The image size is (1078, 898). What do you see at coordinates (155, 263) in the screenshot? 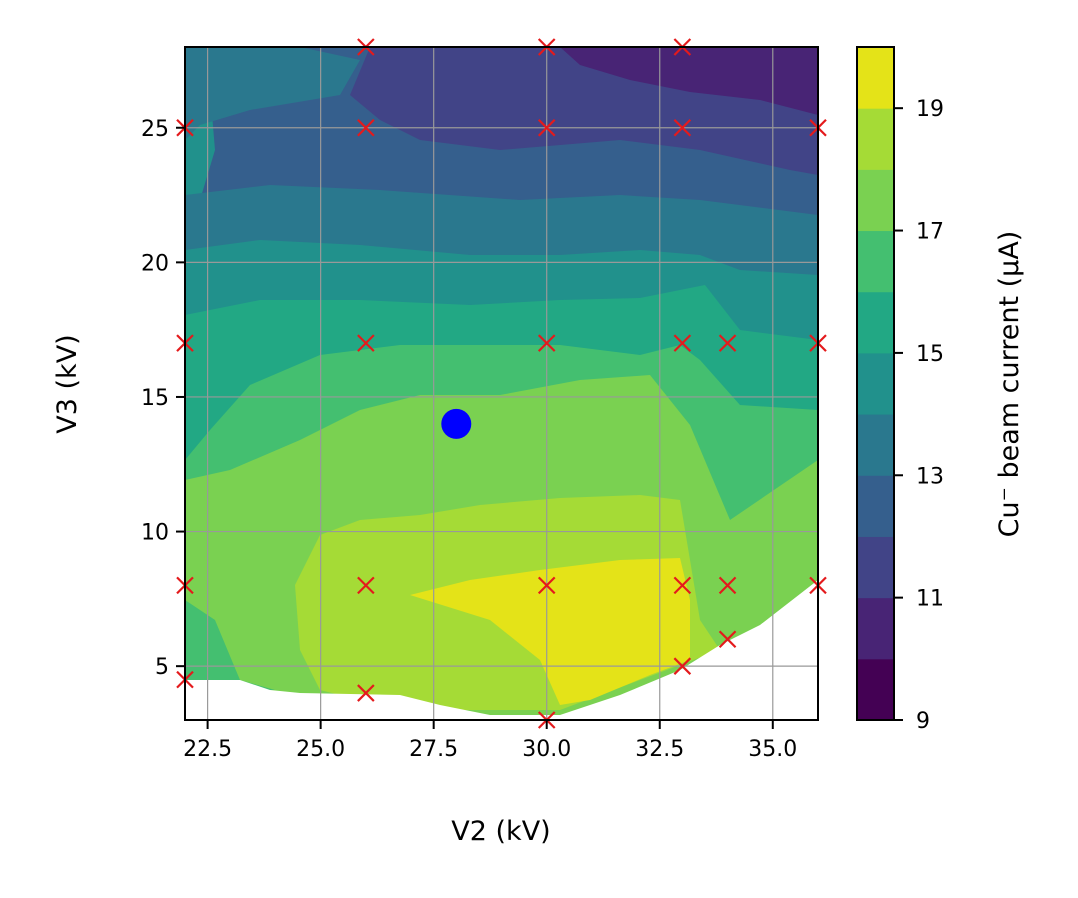
I see `y-tick-label-3: 20` at bounding box center [155, 263].